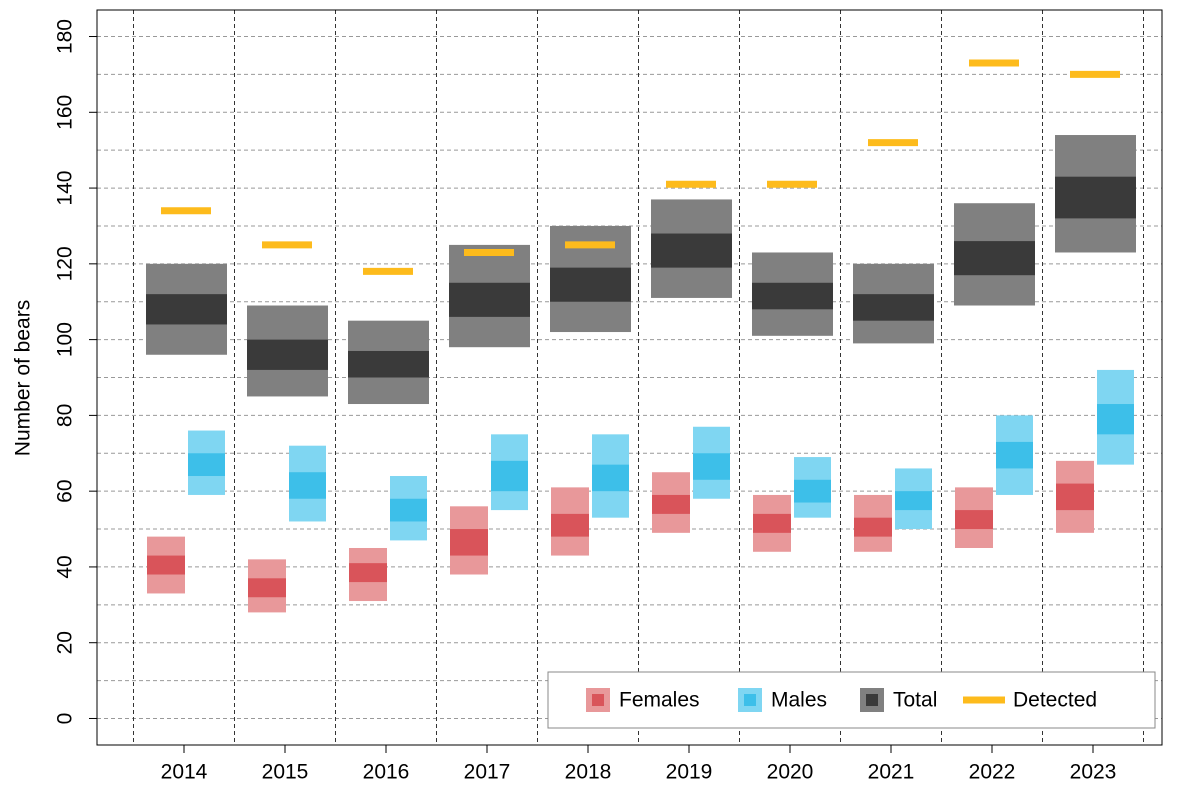  What do you see at coordinates (65, 415) in the screenshot?
I see `y-tick-label: 80` at bounding box center [65, 415].